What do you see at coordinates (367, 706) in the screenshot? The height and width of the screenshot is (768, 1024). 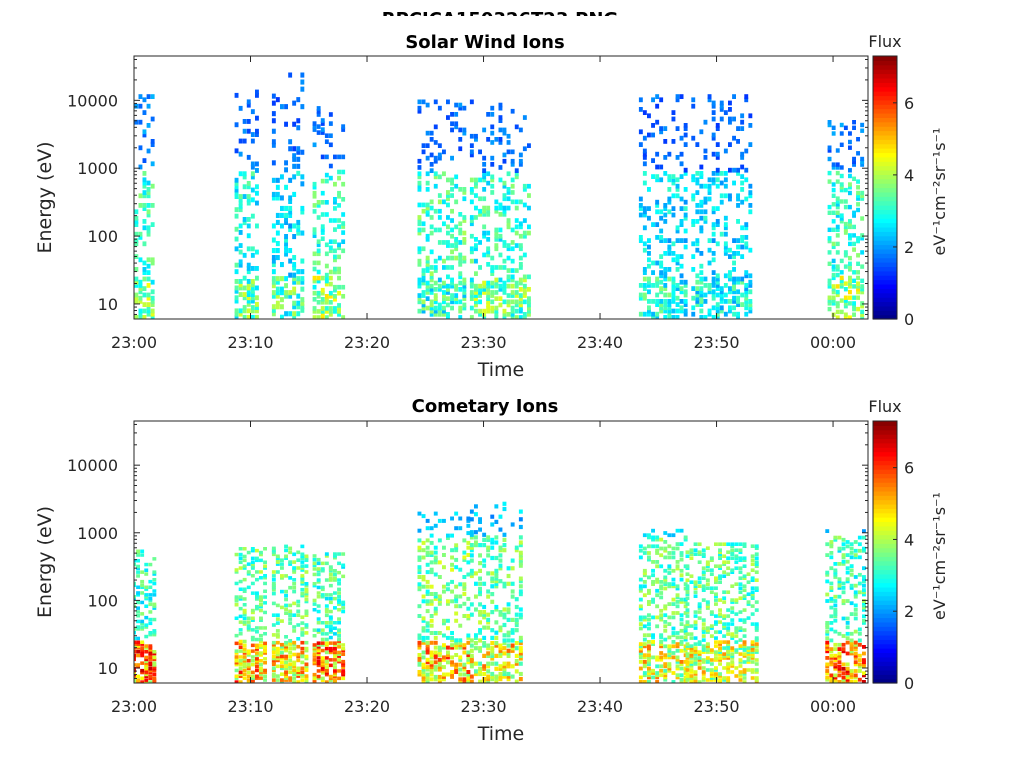 I see `x-tick-label: 23:20` at bounding box center [367, 706].